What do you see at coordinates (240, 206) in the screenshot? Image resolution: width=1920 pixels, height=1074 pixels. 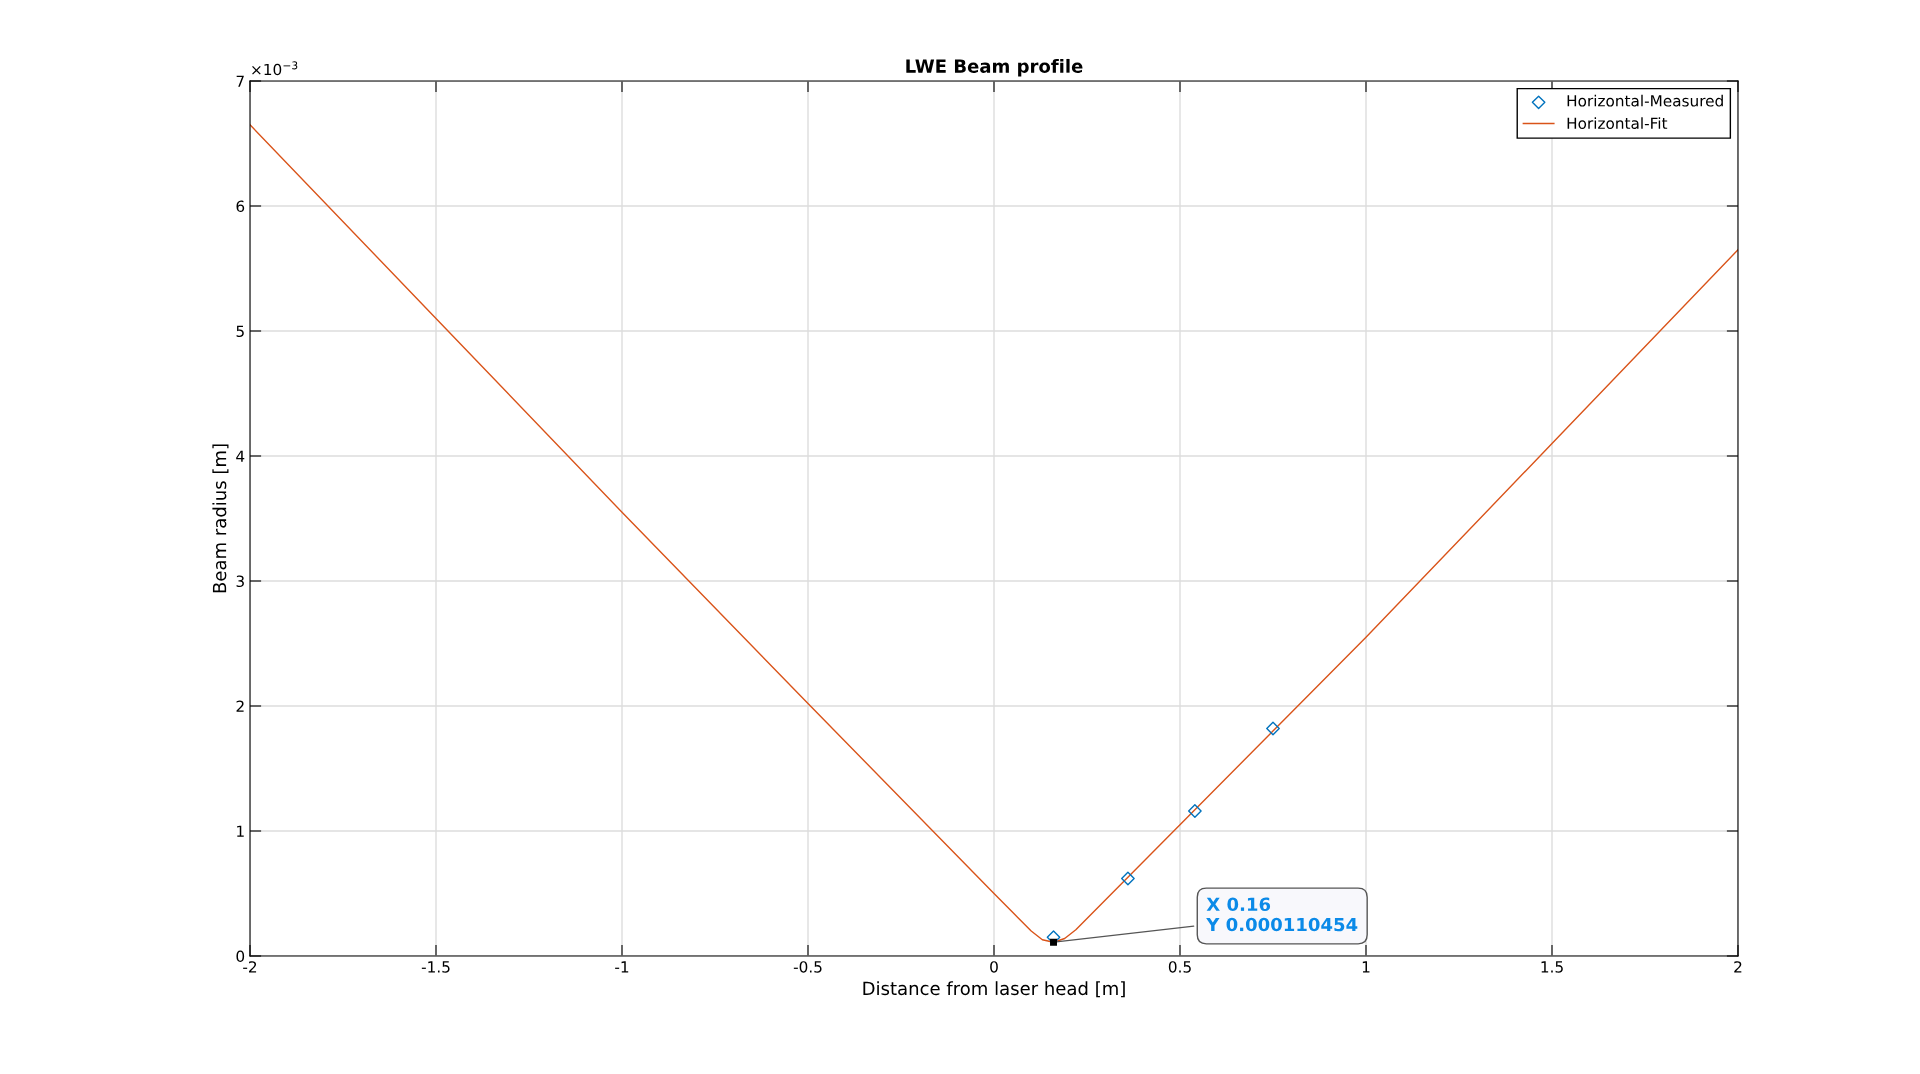 I see `y-tick-label: 6` at bounding box center [240, 206].